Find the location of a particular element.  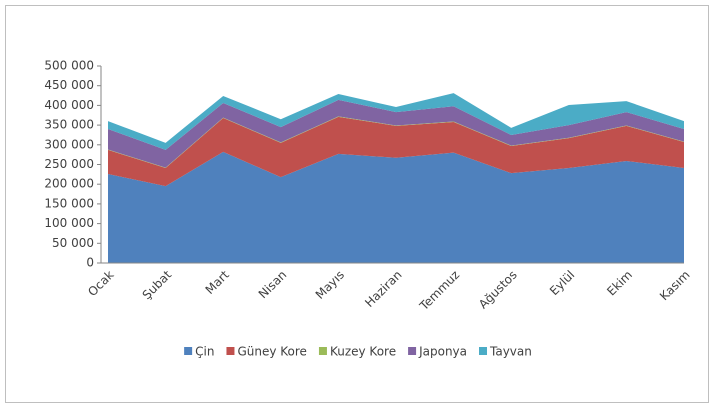

y-tick-label: 0 is located at coordinates (90, 263).